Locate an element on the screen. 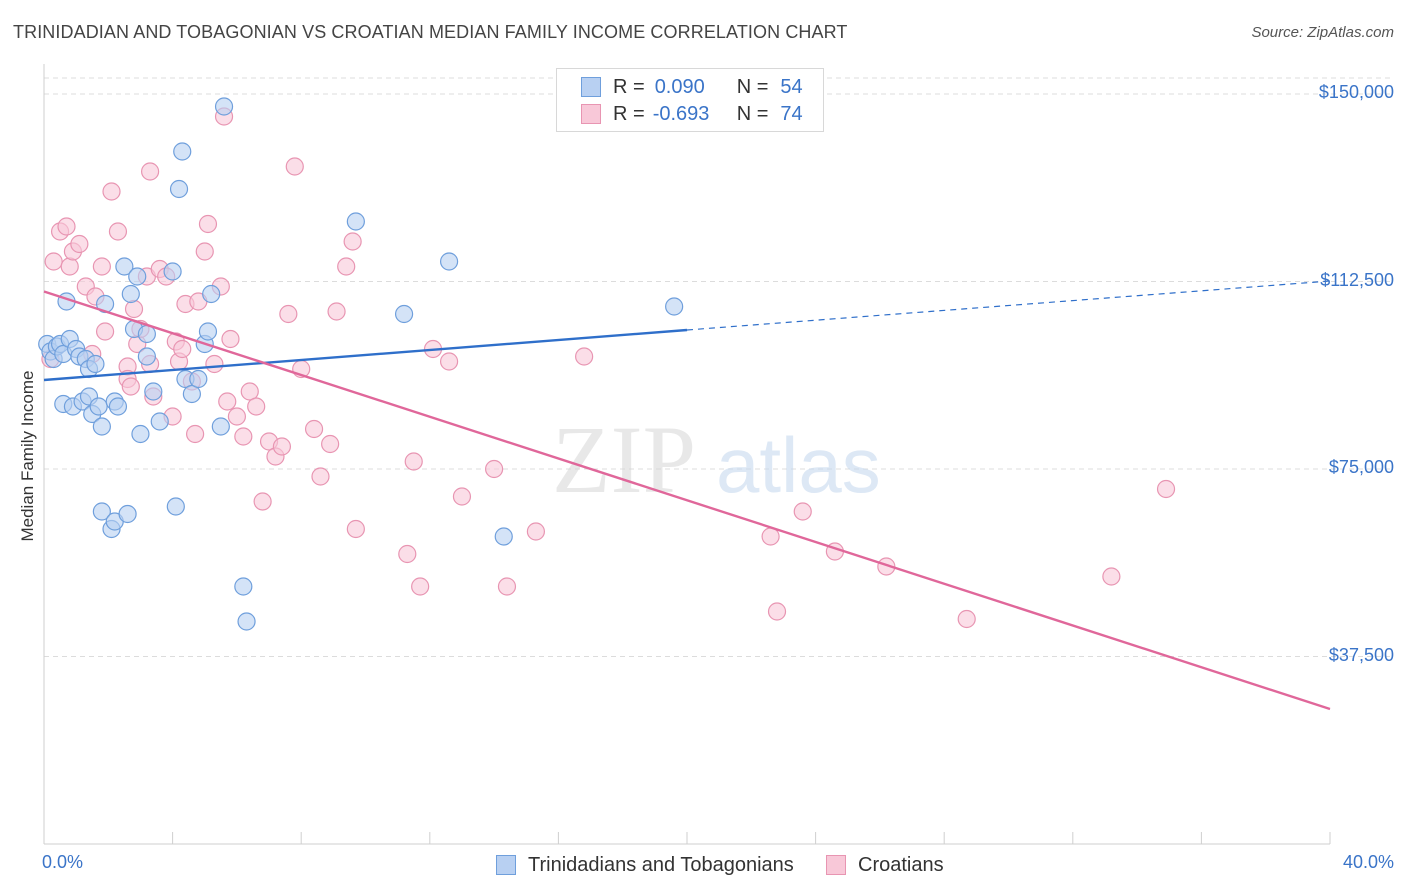 The height and width of the screenshot is (892, 1406). y-tick-label: $112,500 is located at coordinates (1357, 279).